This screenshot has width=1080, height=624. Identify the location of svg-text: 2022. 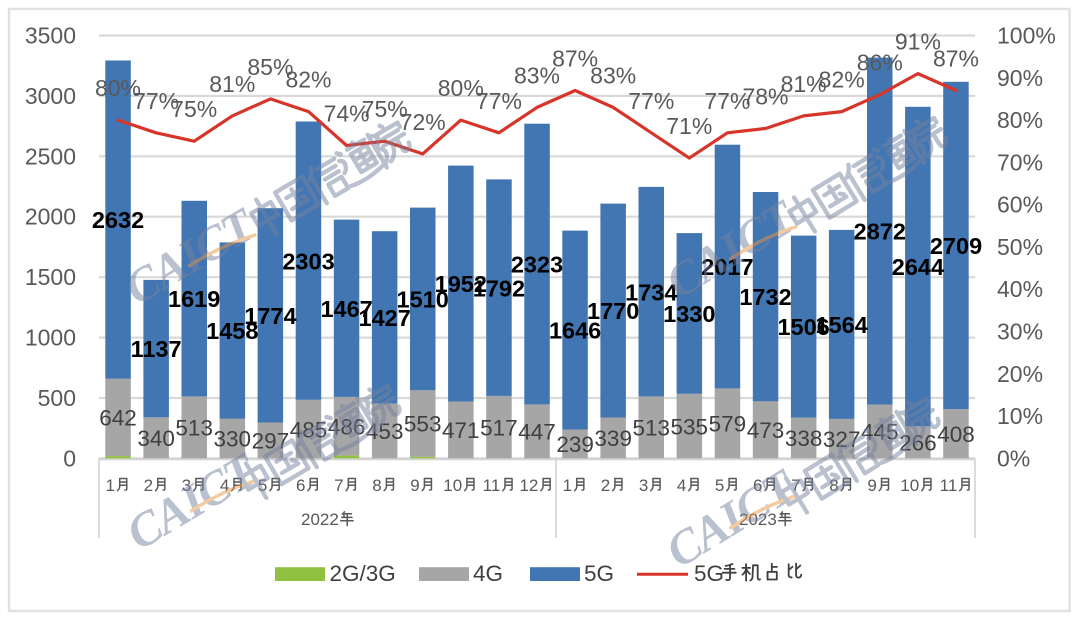
(320, 519).